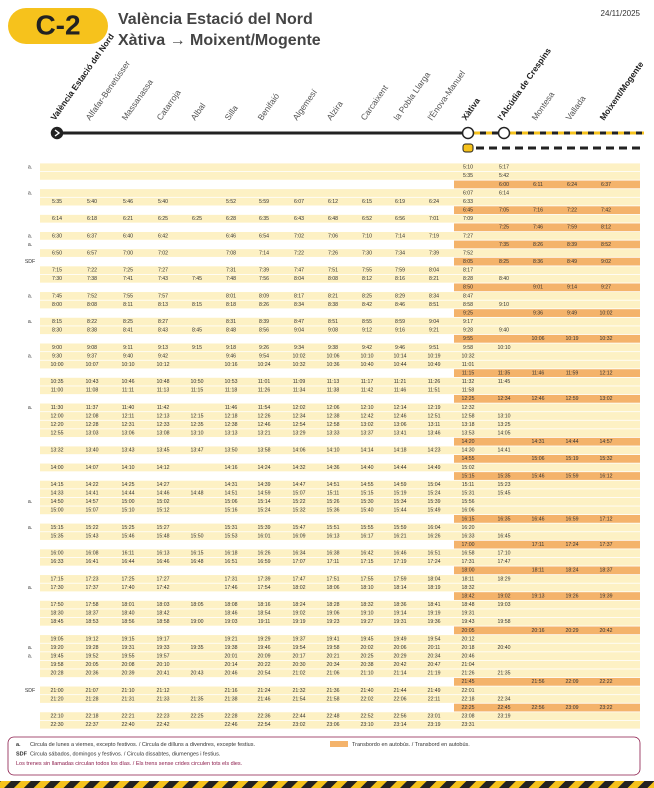  I want to click on time: 19:45, so click(57, 656).